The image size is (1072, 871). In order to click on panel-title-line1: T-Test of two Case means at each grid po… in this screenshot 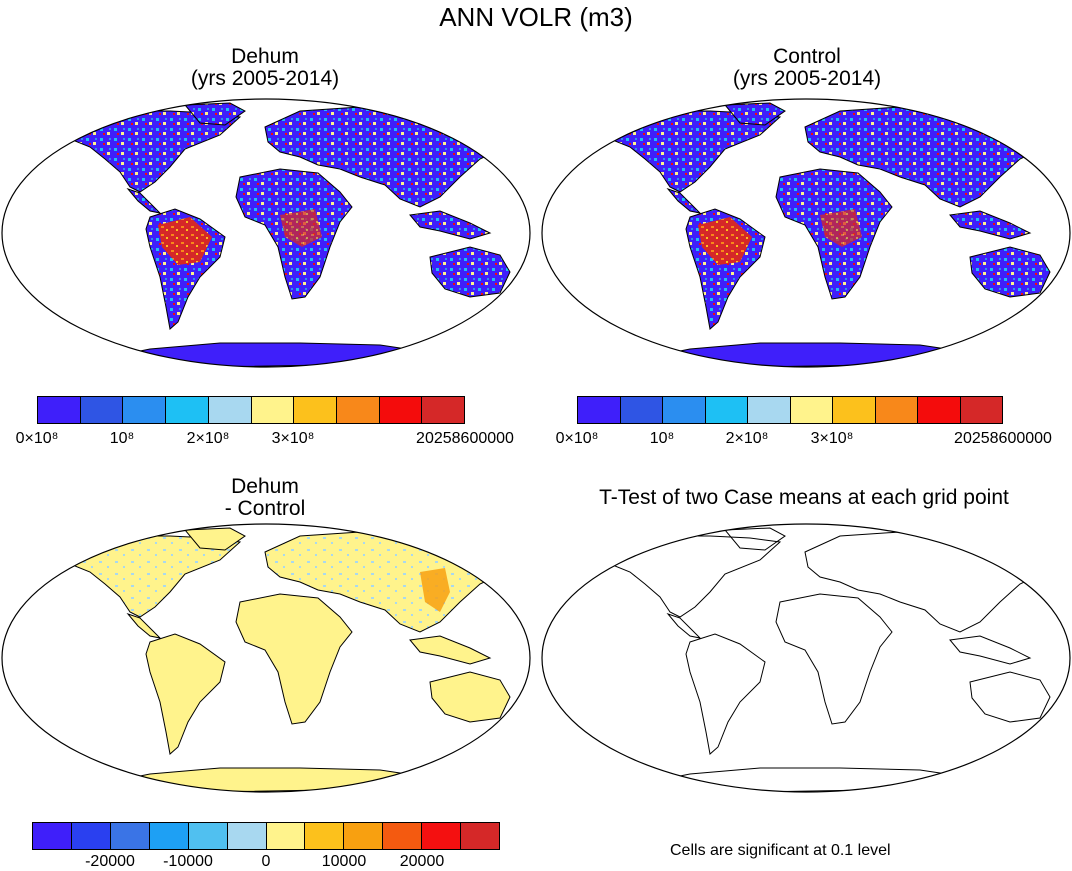, I will do `click(804, 497)`.